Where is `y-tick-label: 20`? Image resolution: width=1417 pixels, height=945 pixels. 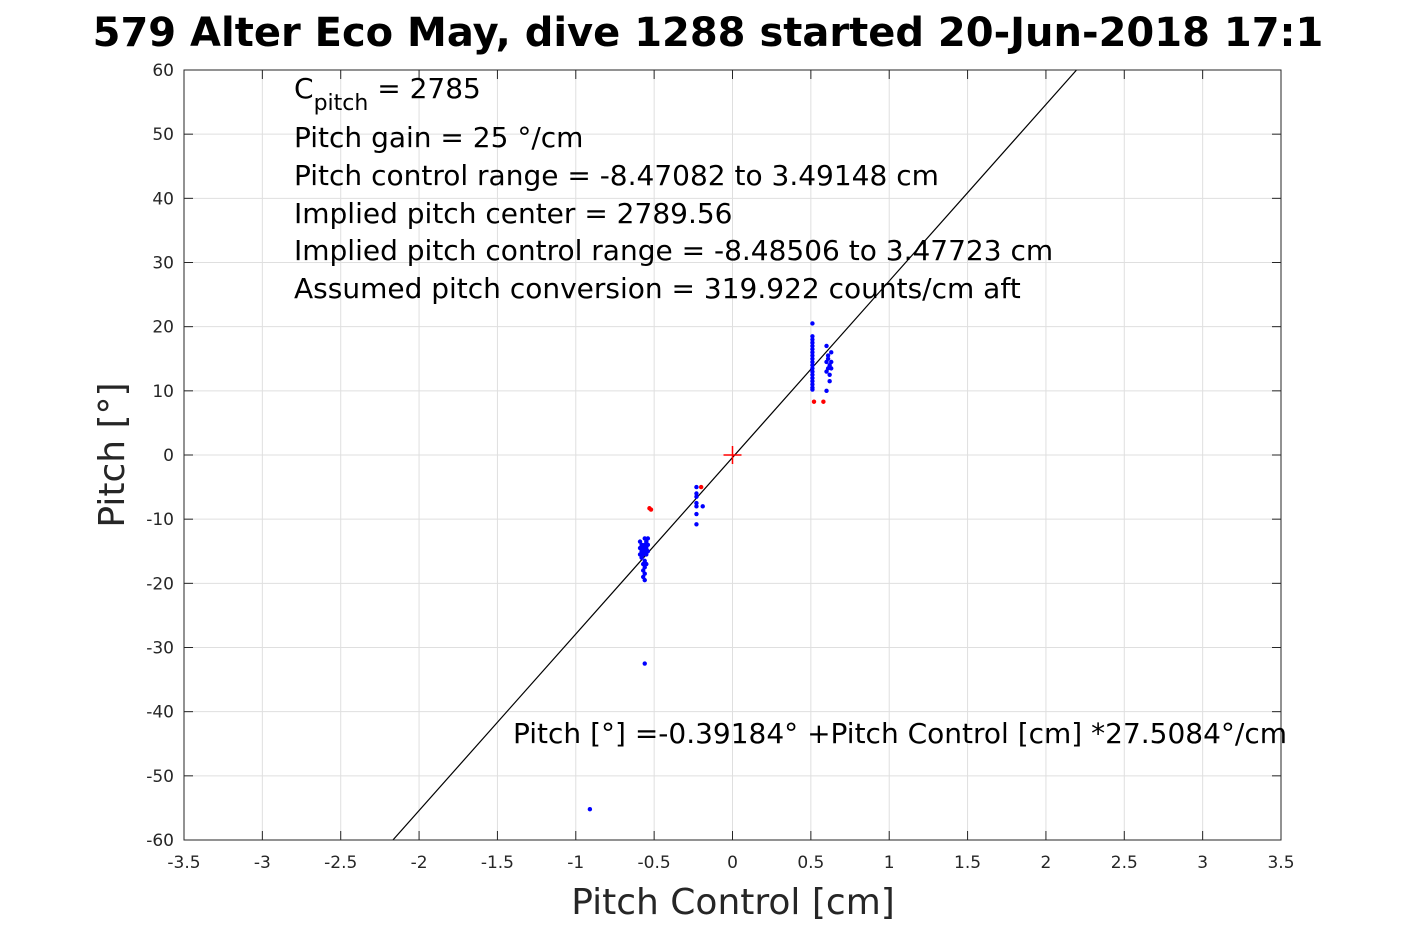 y-tick-label: 20 is located at coordinates (163, 328).